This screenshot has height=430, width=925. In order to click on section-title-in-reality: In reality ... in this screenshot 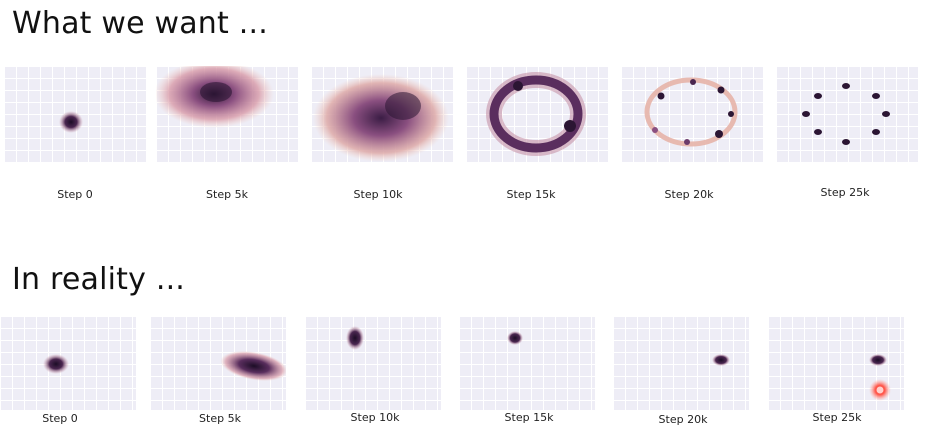, I will do `click(99, 279)`.